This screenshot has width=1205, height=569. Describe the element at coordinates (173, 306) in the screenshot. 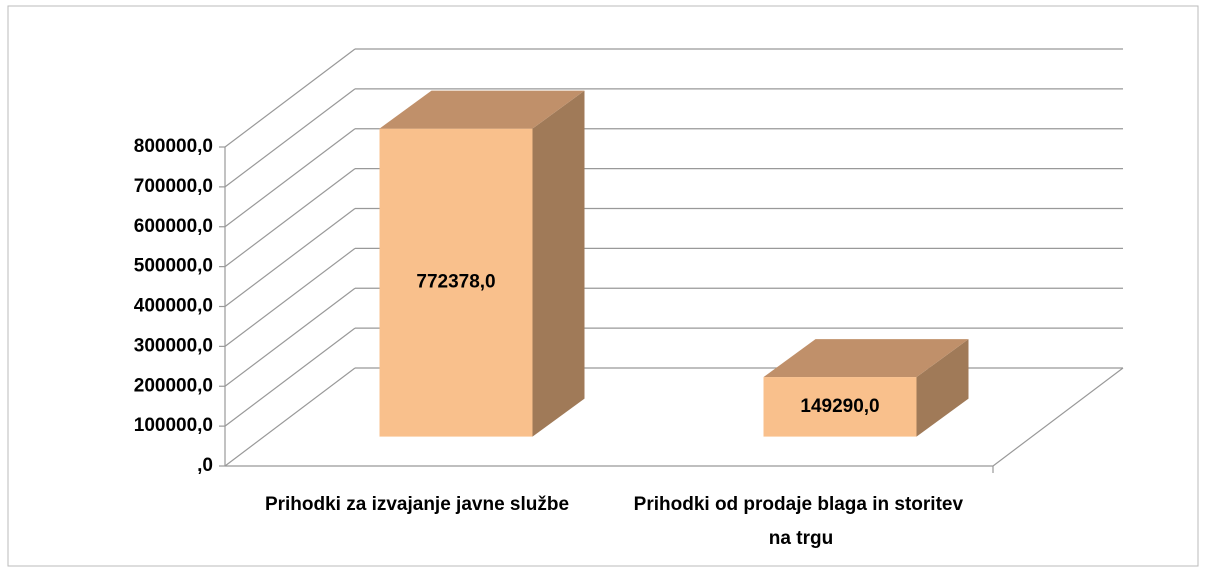

I see `y-tick-label: 400000,0` at that location.